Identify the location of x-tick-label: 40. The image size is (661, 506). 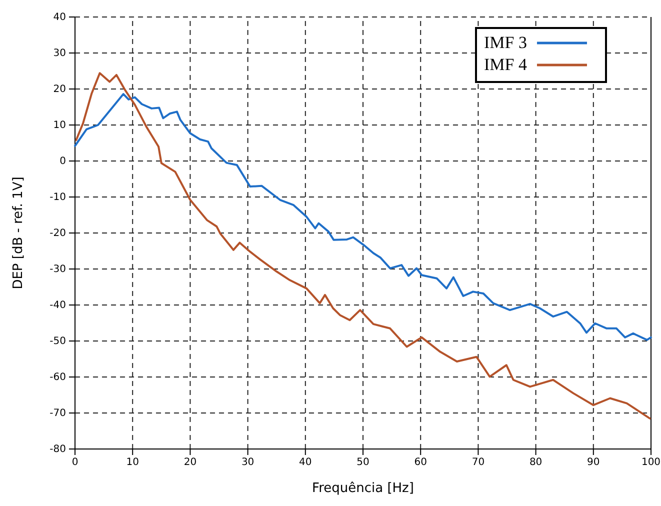
(305, 462).